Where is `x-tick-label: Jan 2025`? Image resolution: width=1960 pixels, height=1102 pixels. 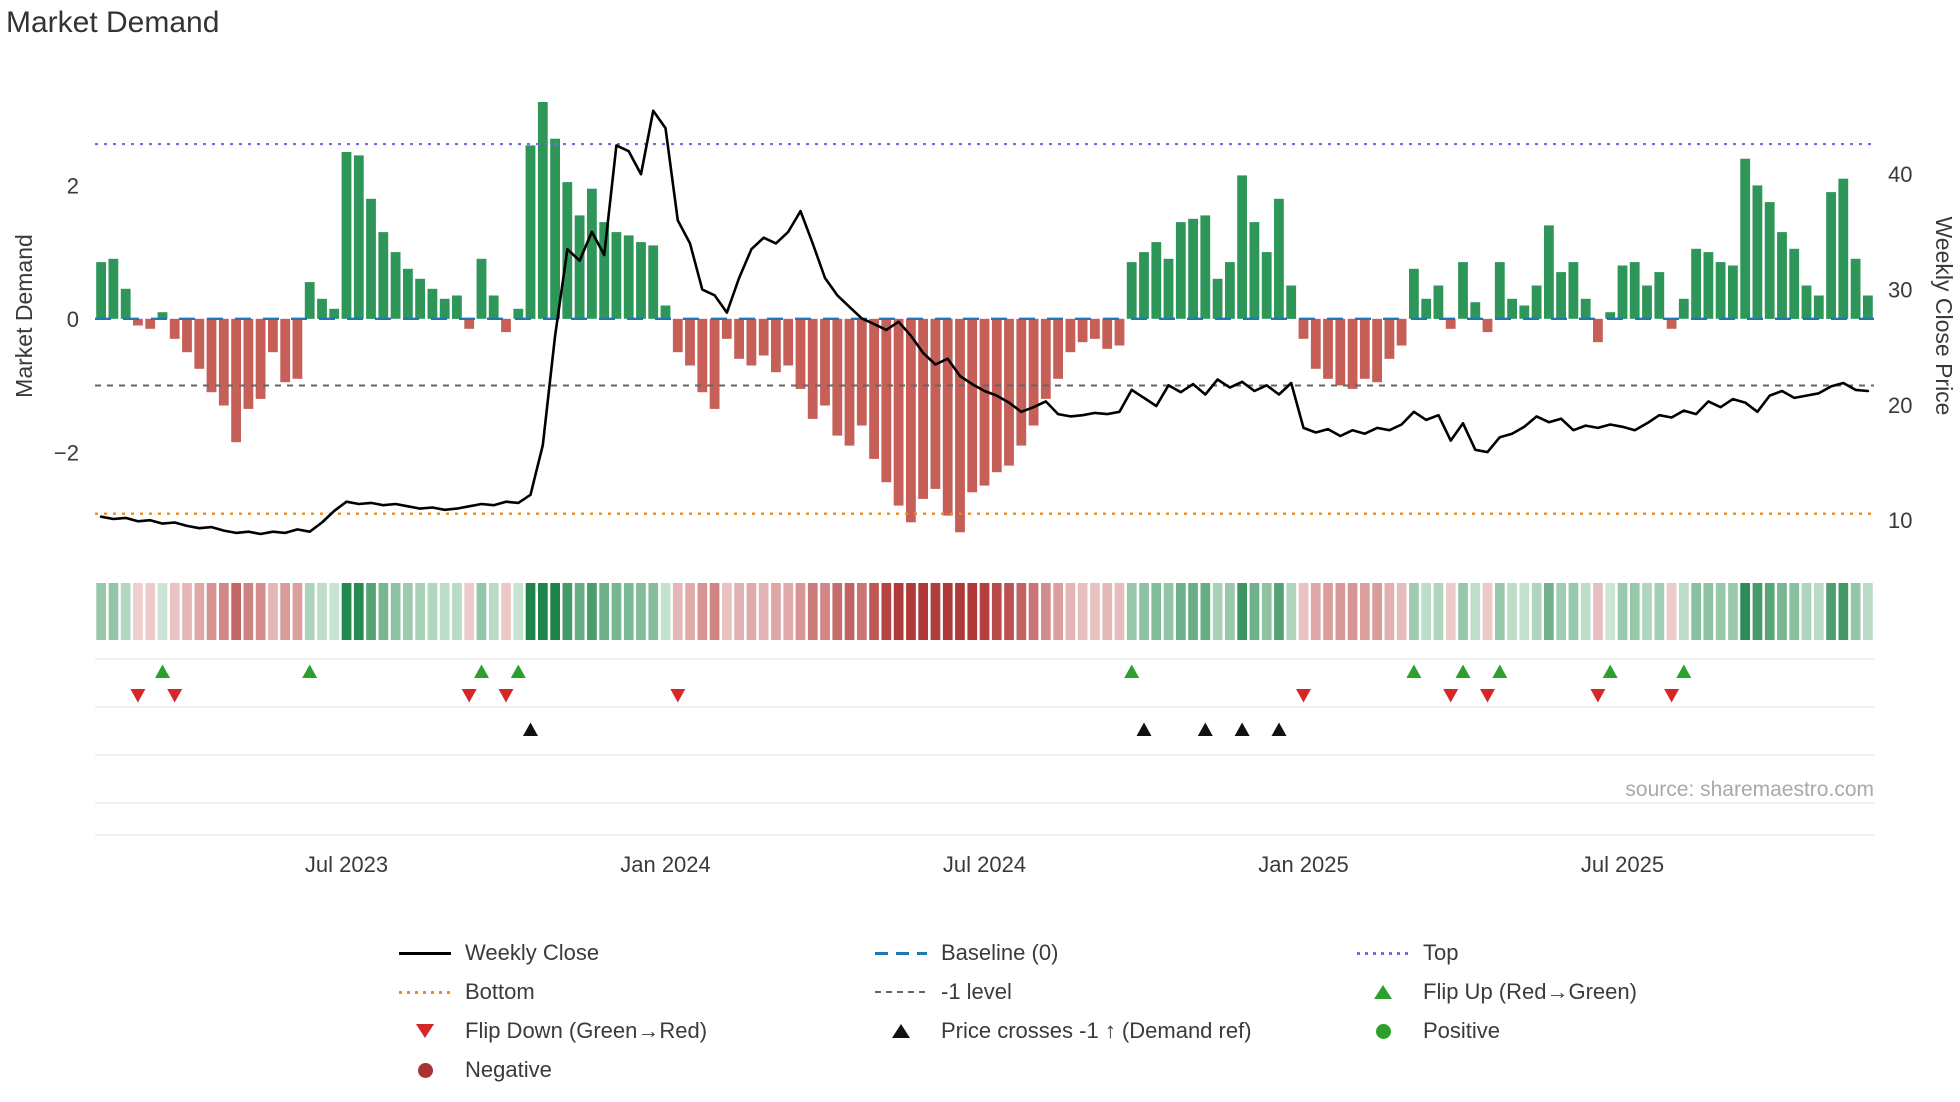
x-tick-label: Jan 2025 is located at coordinates (1303, 864).